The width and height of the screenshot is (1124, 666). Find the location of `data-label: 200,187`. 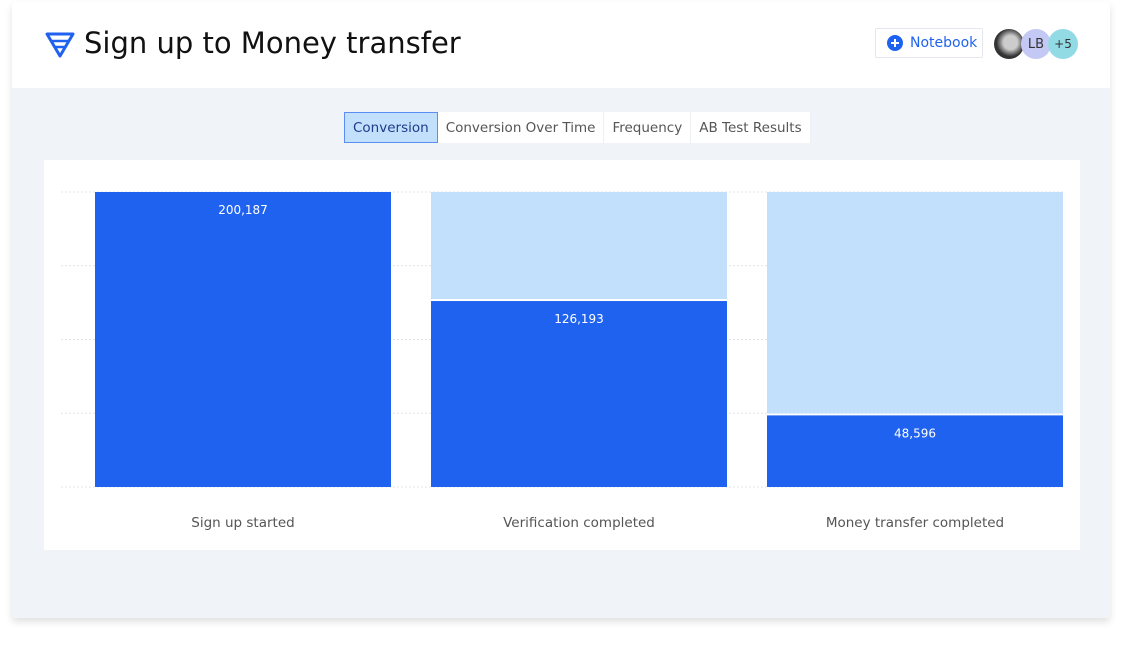

data-label: 200,187 is located at coordinates (243, 210).